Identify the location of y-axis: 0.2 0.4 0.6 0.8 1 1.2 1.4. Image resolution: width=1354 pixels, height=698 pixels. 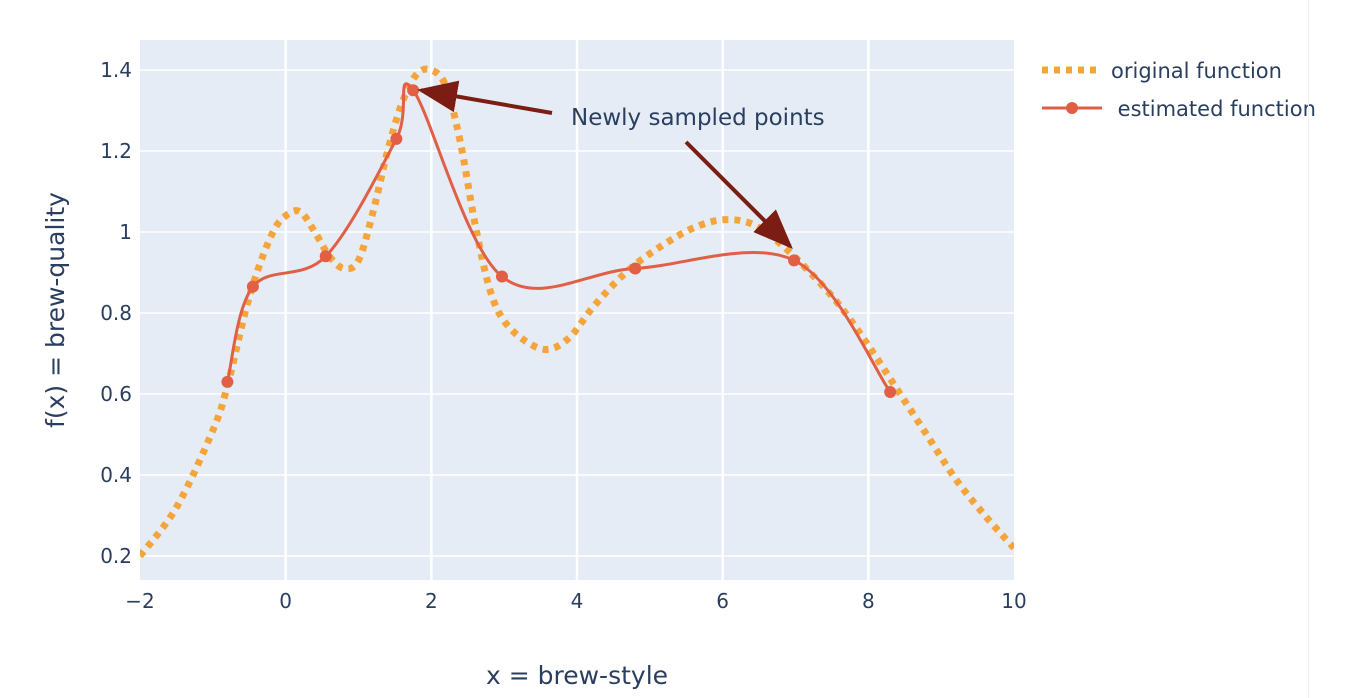
(116, 313).